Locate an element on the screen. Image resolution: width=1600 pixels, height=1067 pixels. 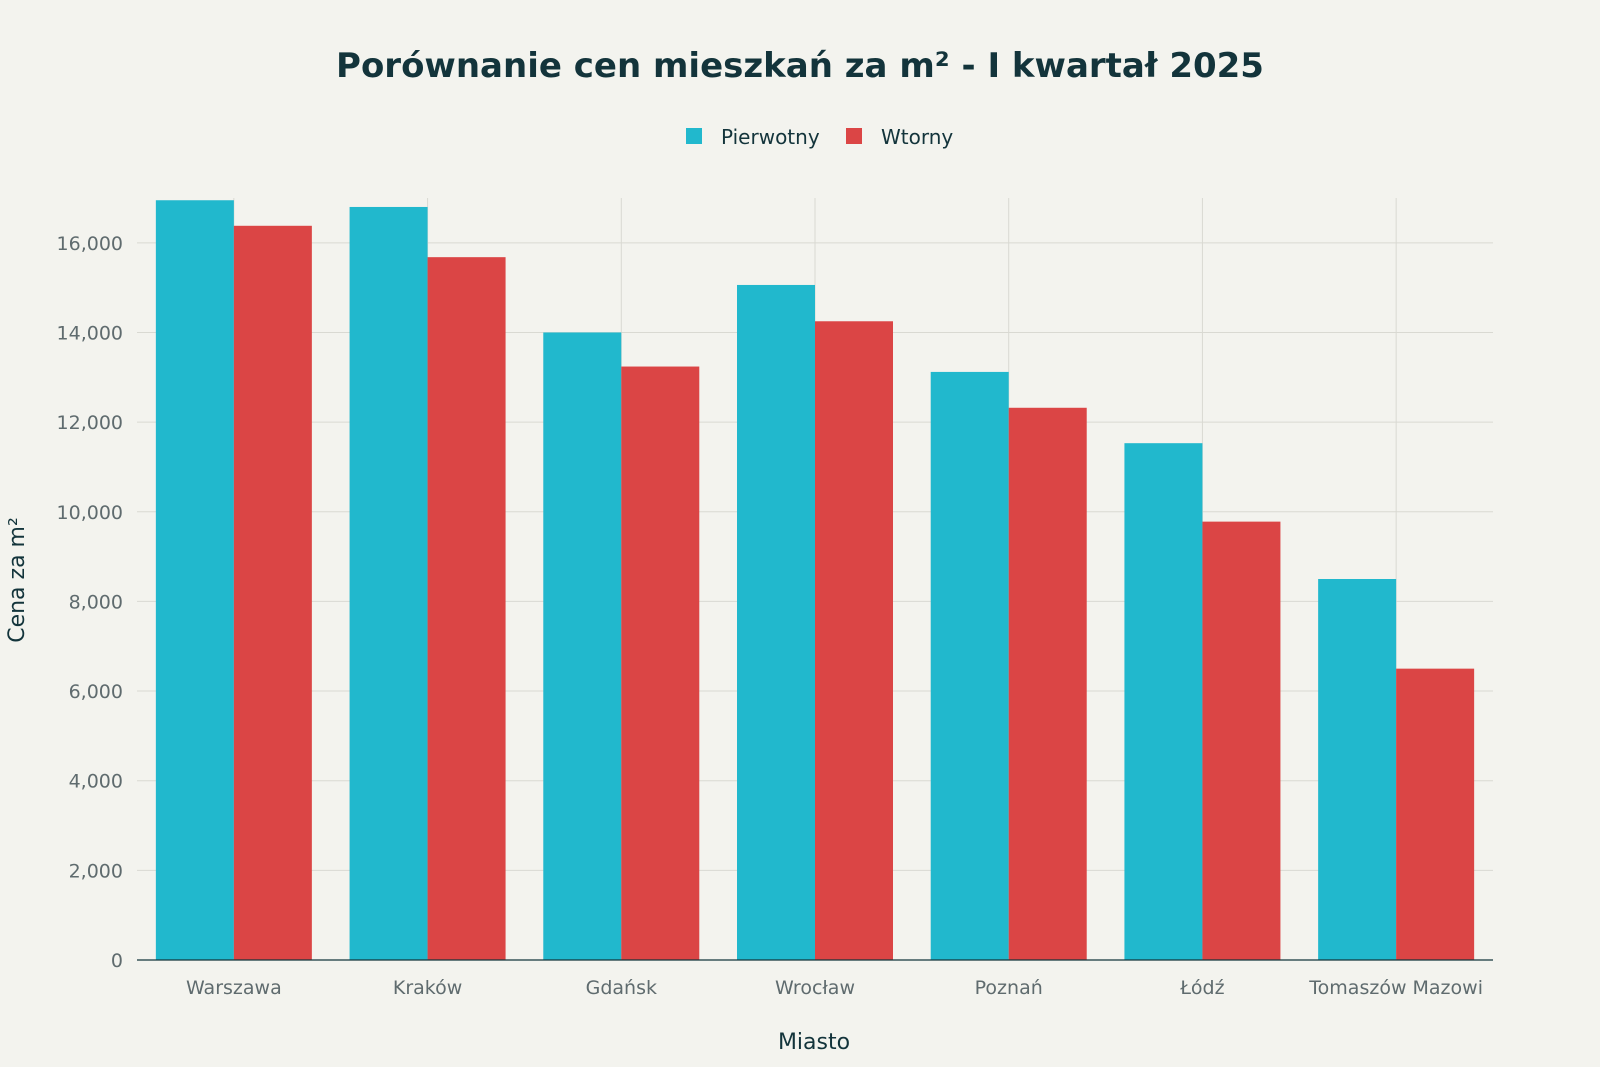
x-axis-title: Miasto is located at coordinates (814, 1042).